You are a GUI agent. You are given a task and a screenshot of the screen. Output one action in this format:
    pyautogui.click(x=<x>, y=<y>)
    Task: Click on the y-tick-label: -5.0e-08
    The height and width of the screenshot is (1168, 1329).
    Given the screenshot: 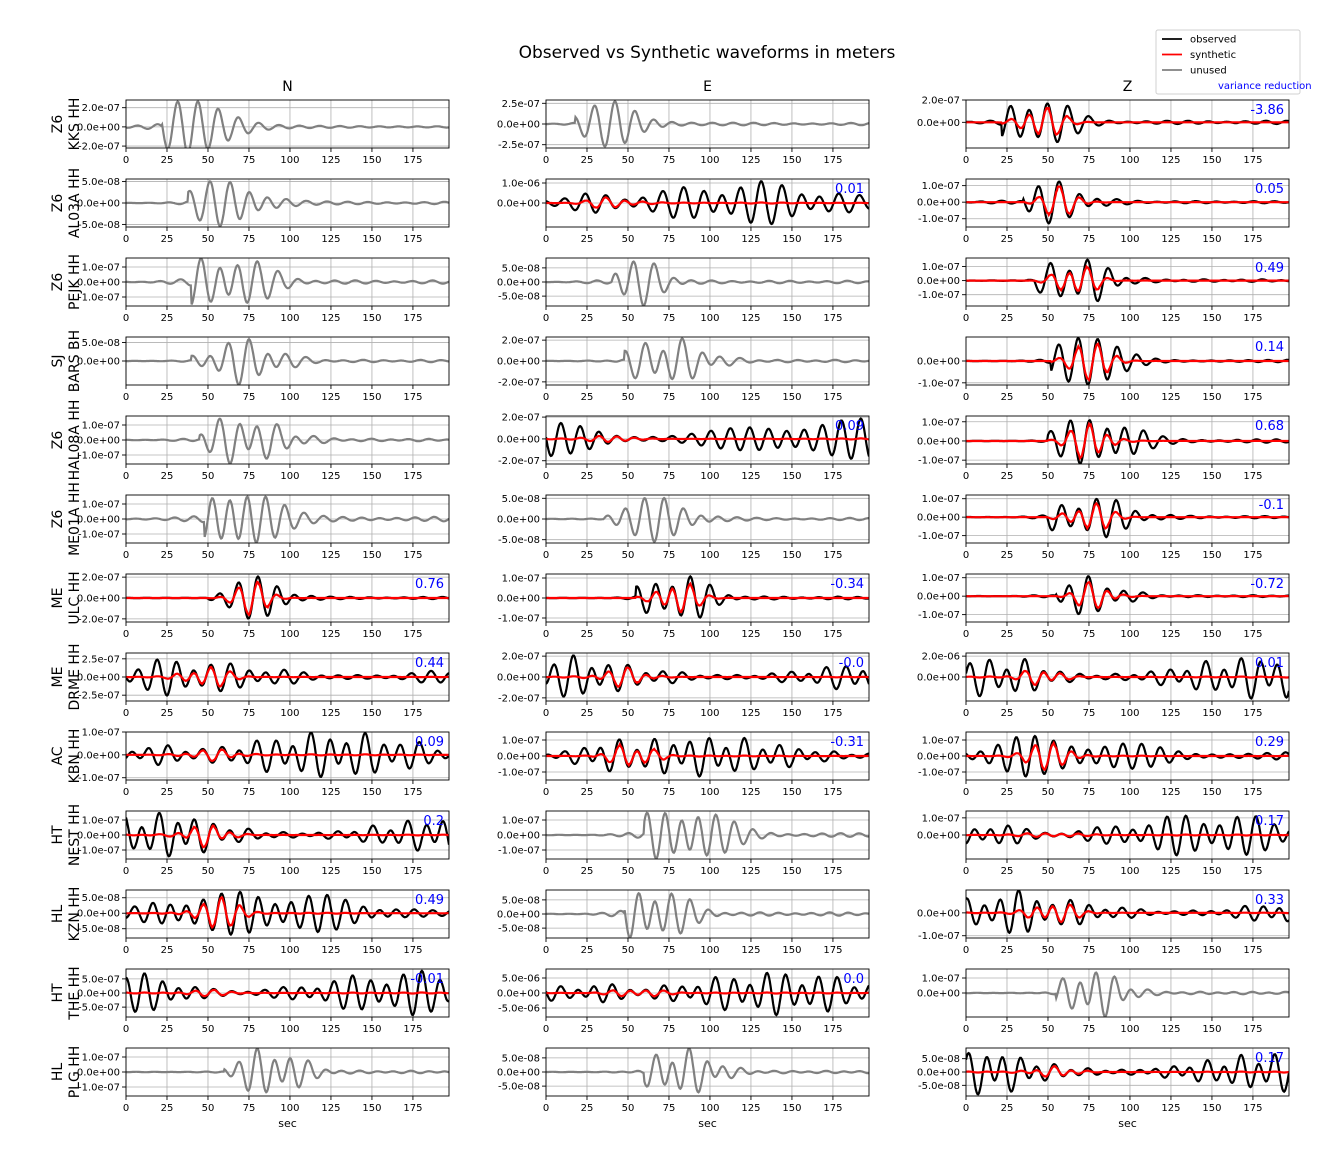 What is the action you would take?
    pyautogui.click(x=519, y=929)
    